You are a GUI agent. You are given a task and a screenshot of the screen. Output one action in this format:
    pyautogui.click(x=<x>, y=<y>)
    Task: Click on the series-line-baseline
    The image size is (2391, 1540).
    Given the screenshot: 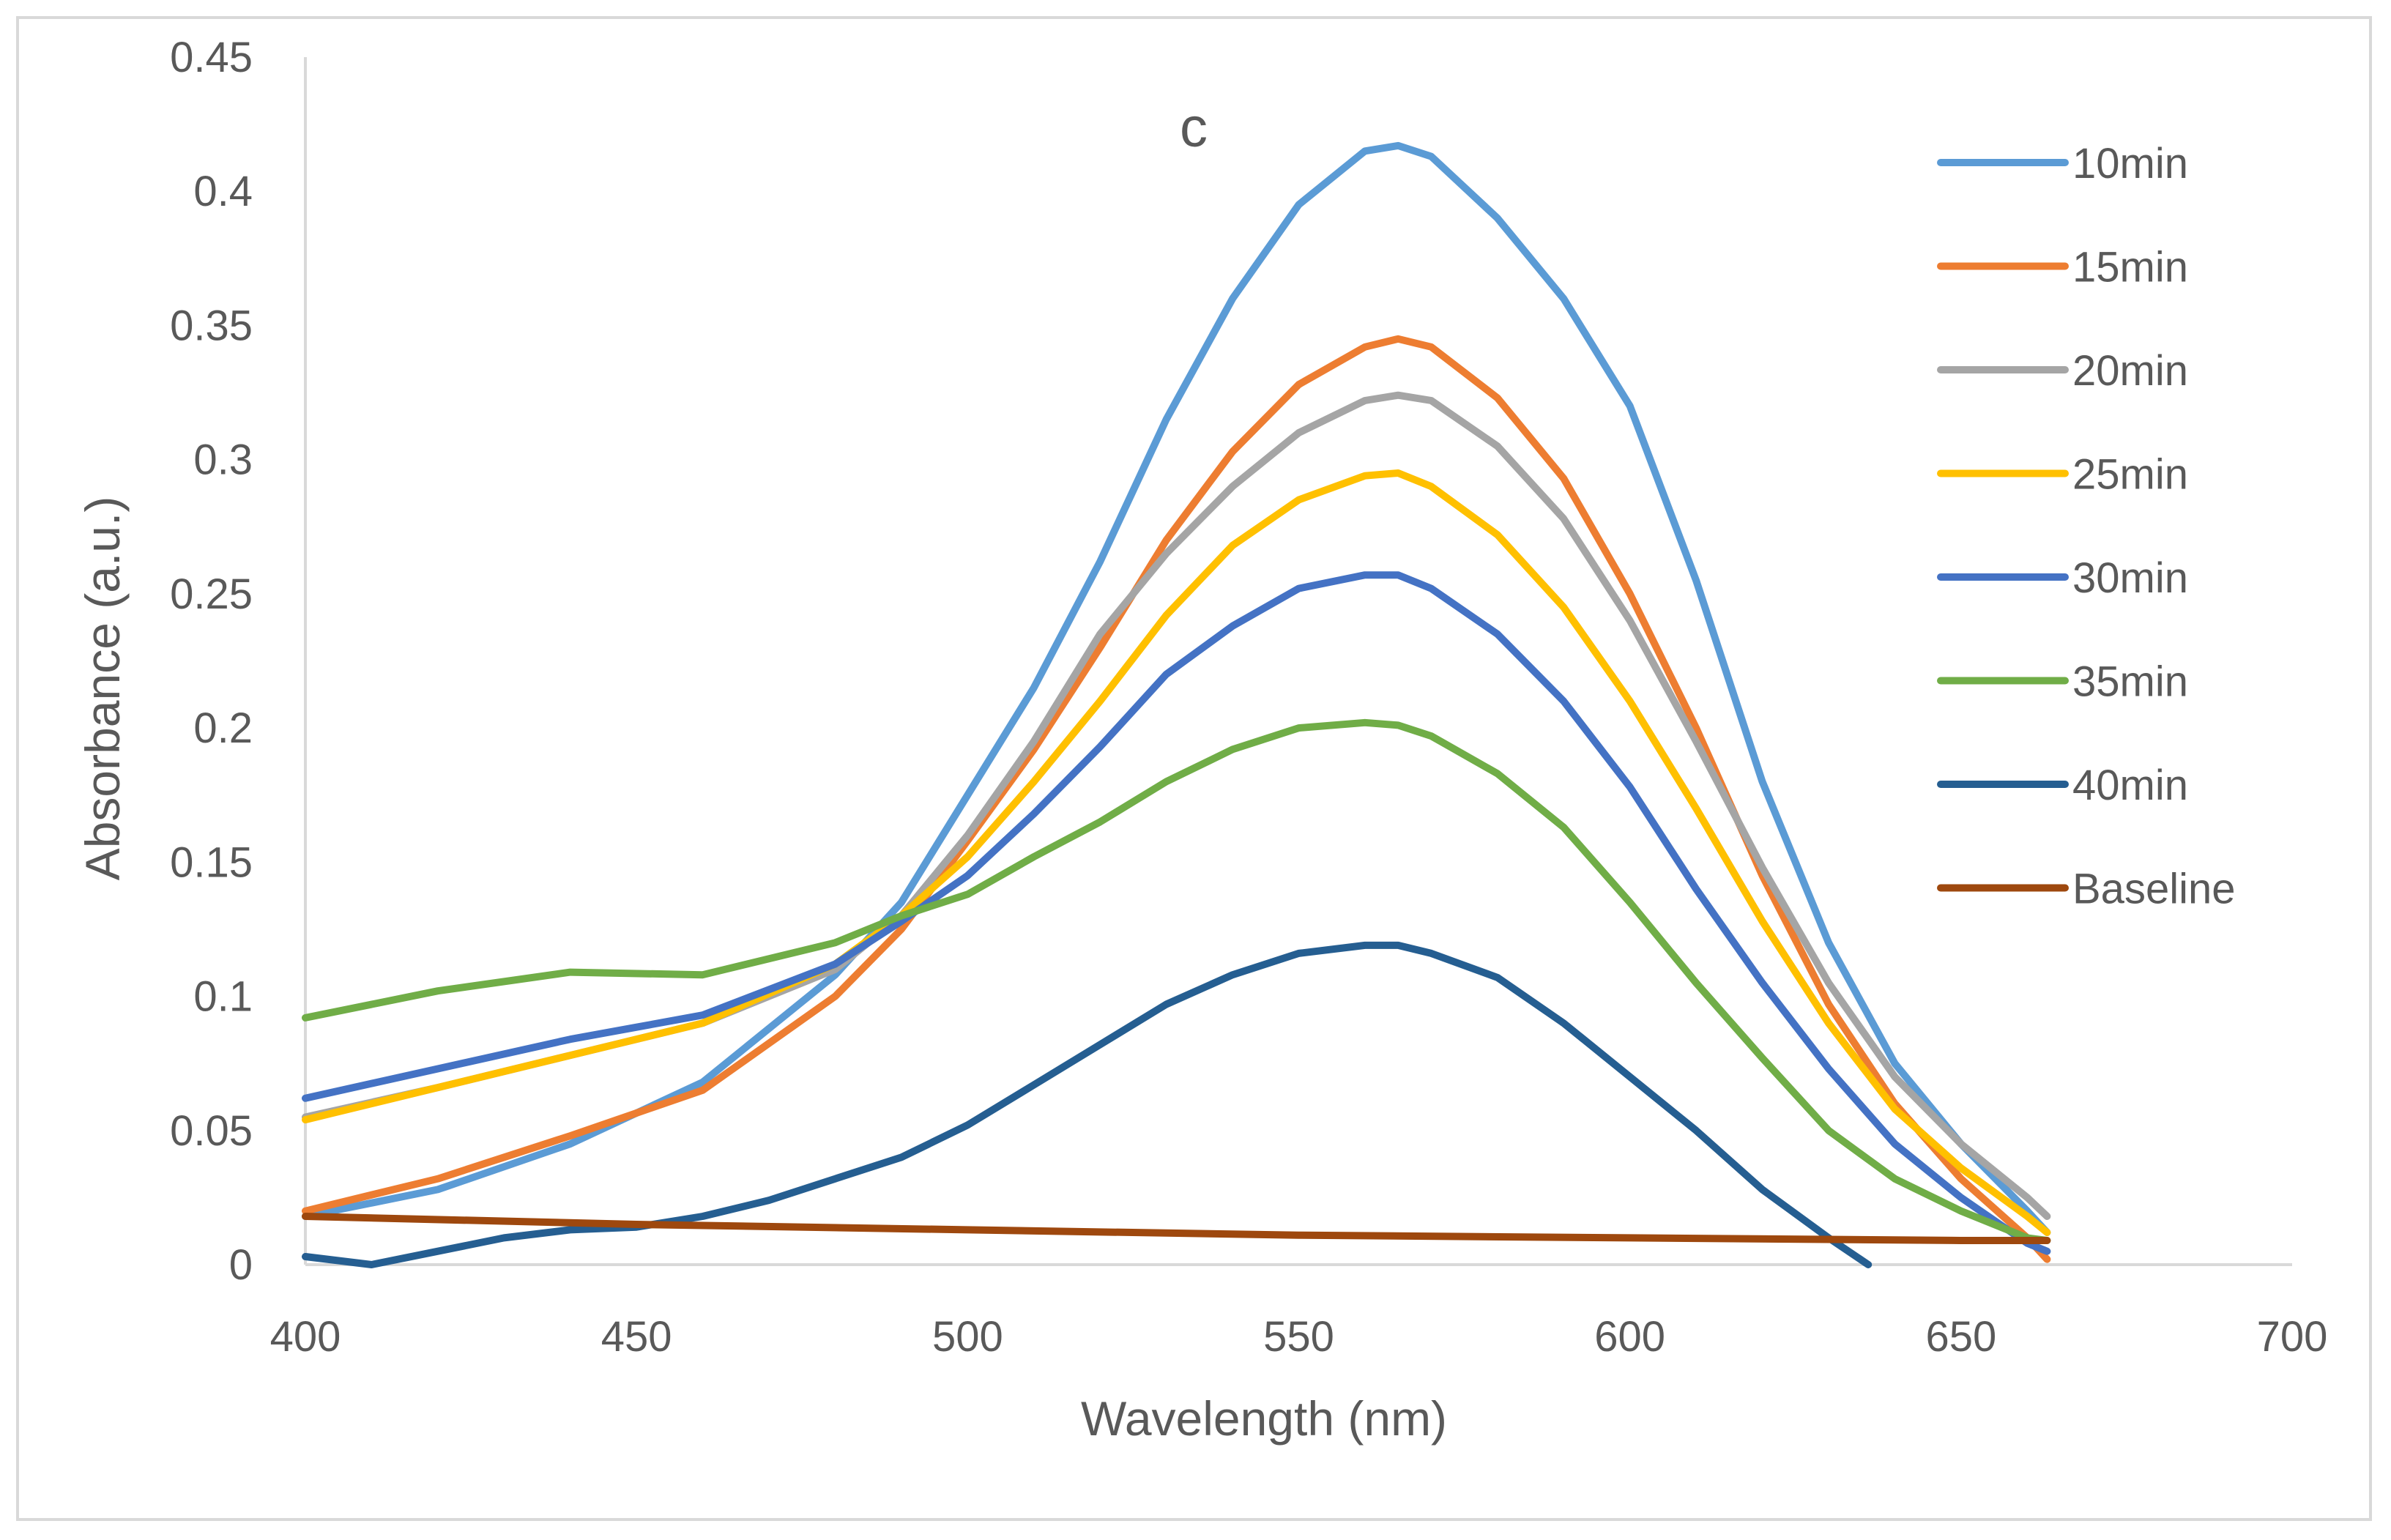 What is the action you would take?
    pyautogui.click(x=1176, y=1228)
    